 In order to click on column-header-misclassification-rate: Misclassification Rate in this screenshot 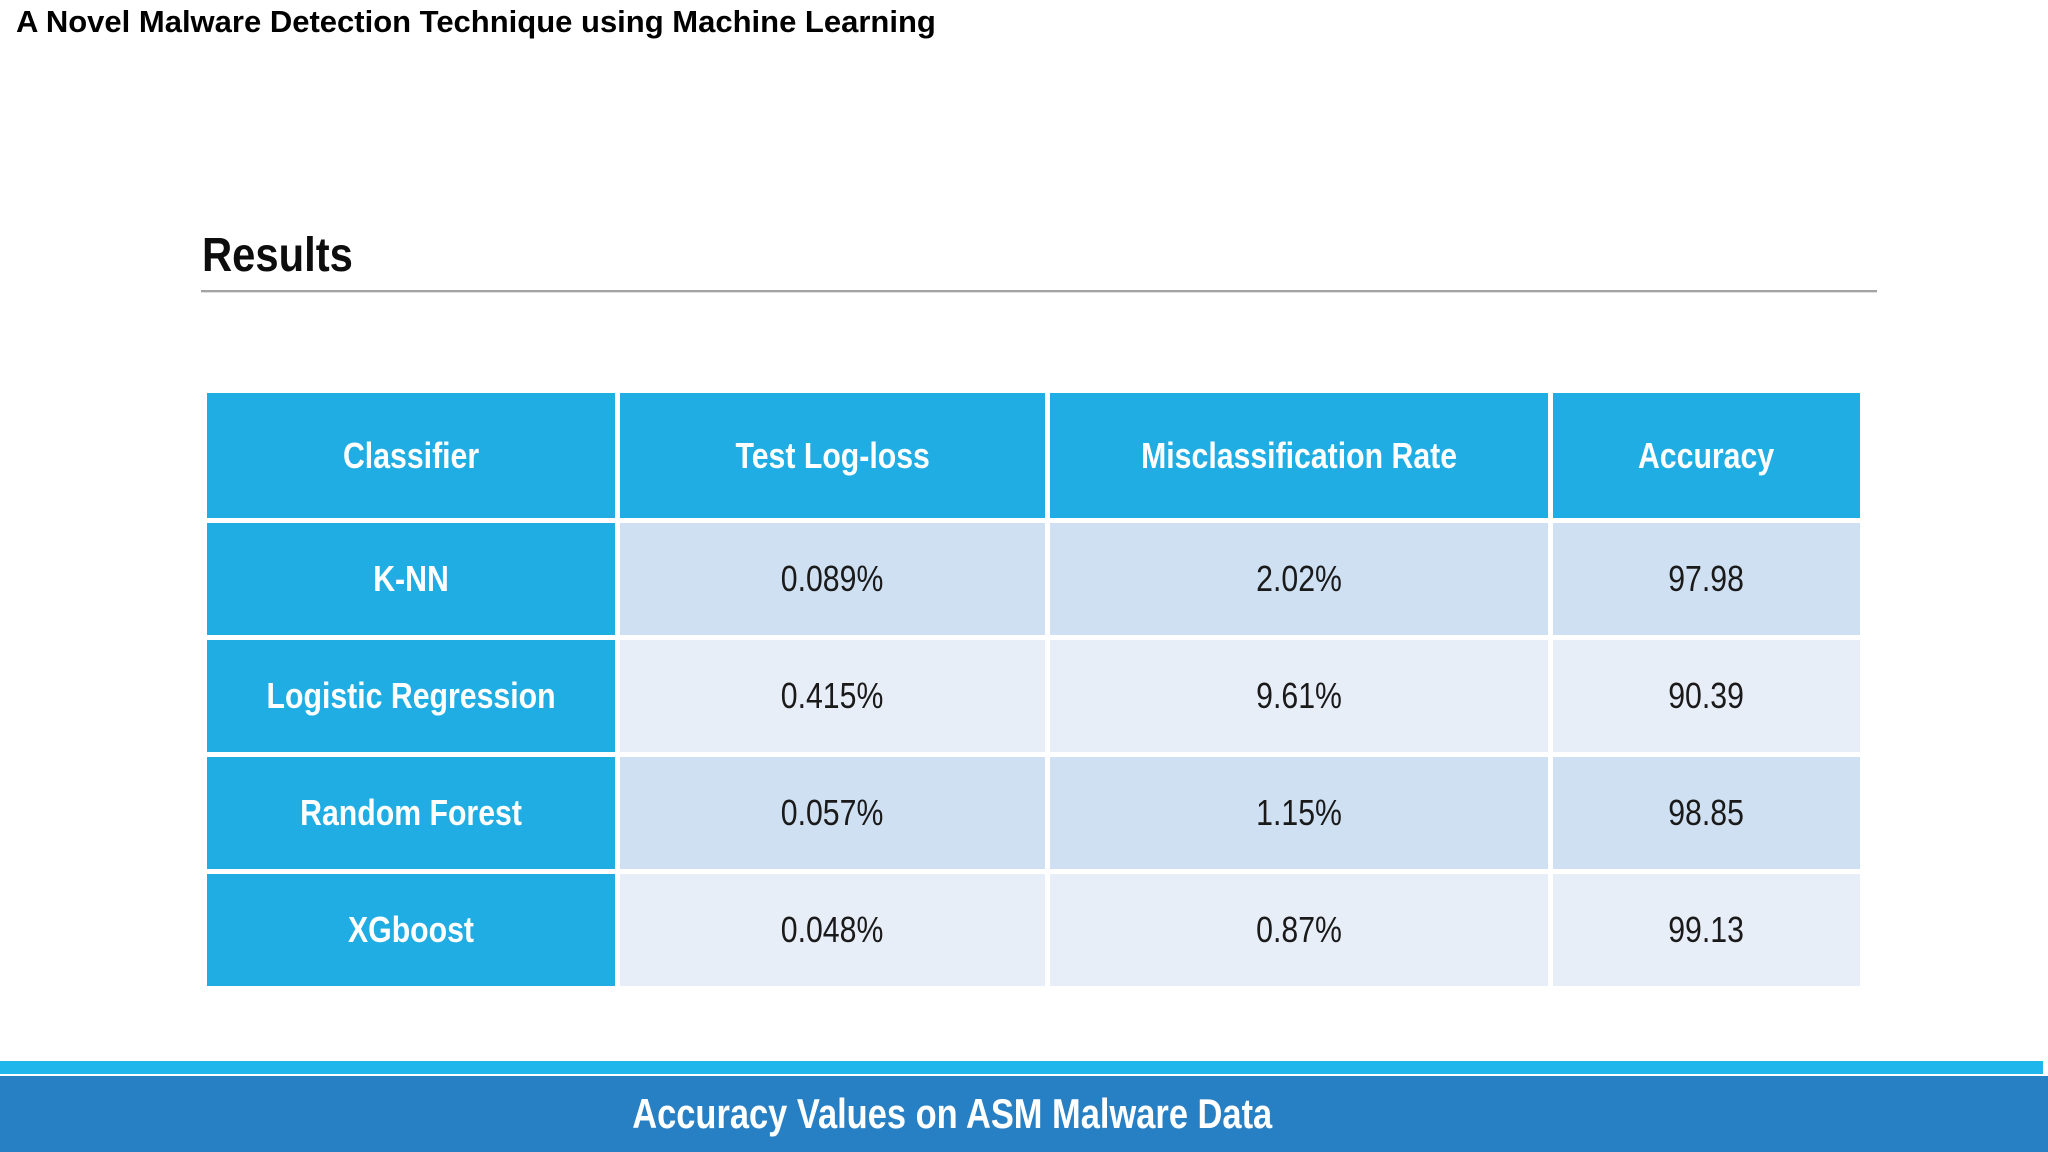, I will do `click(1299, 455)`.